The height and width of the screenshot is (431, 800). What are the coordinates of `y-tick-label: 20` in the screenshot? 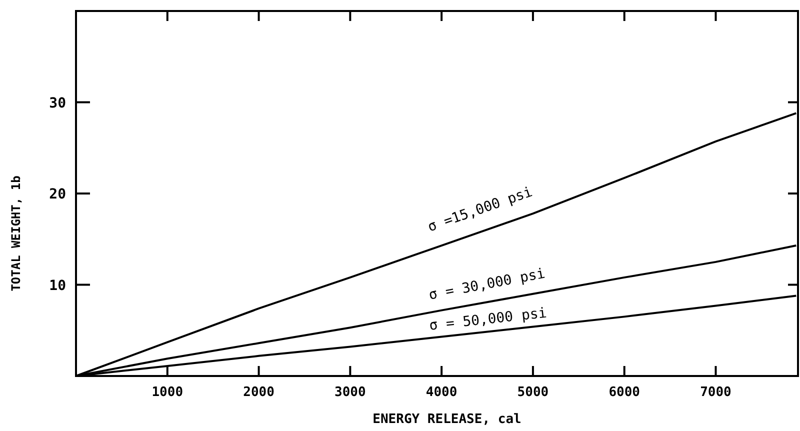 It's located at (57, 194).